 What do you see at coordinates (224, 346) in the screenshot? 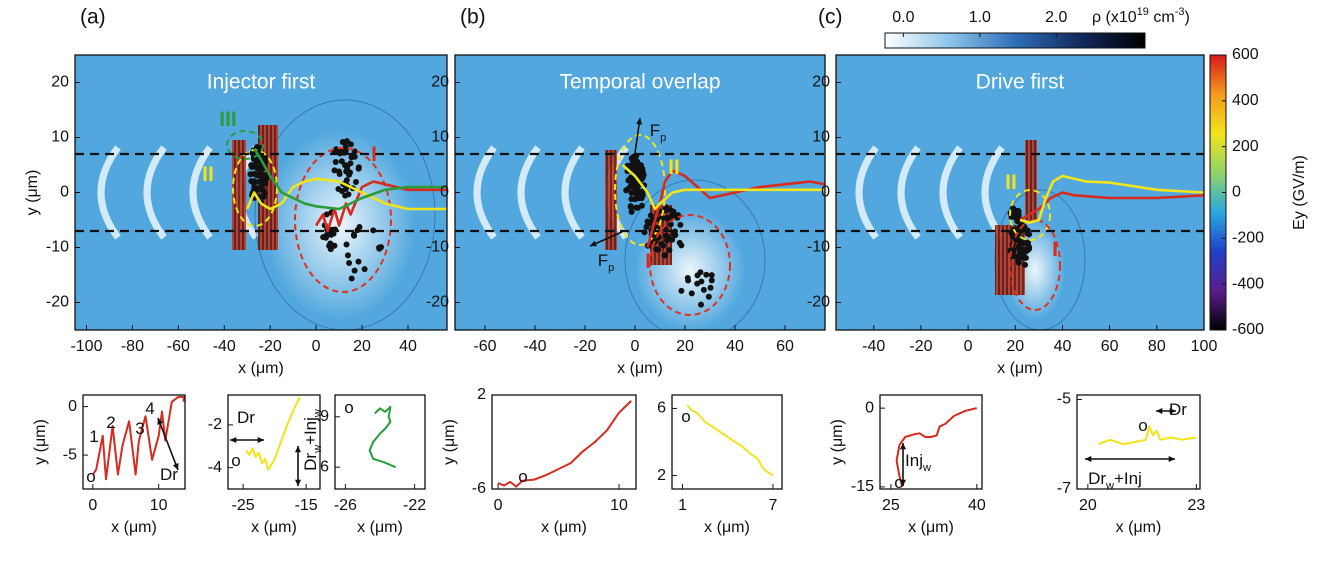
I see `x-tick-label: -40` at bounding box center [224, 346].